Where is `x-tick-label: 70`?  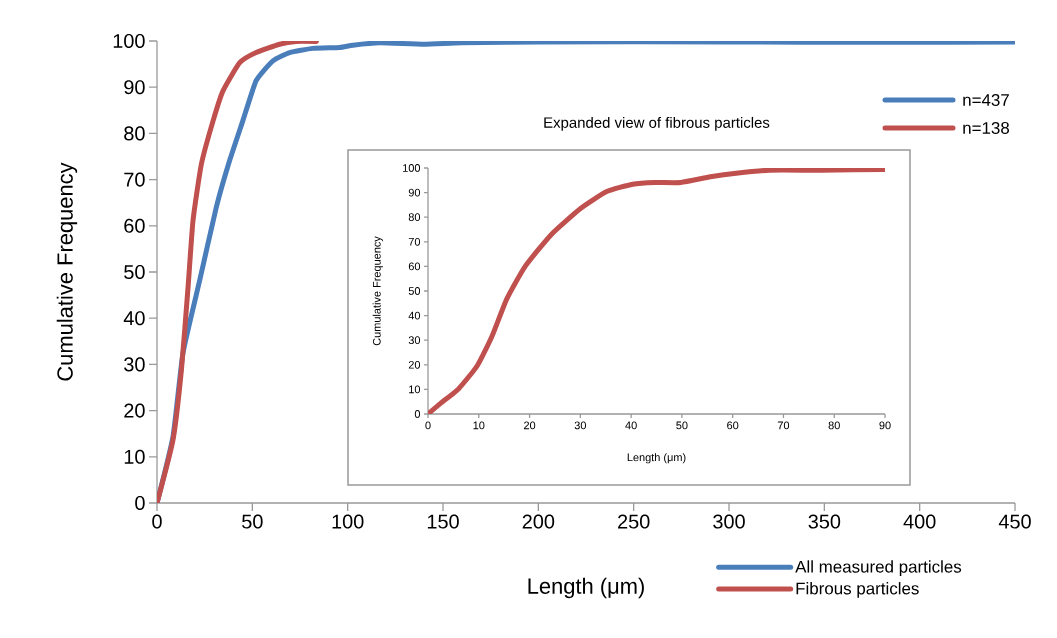
x-tick-label: 70 is located at coordinates (783, 425).